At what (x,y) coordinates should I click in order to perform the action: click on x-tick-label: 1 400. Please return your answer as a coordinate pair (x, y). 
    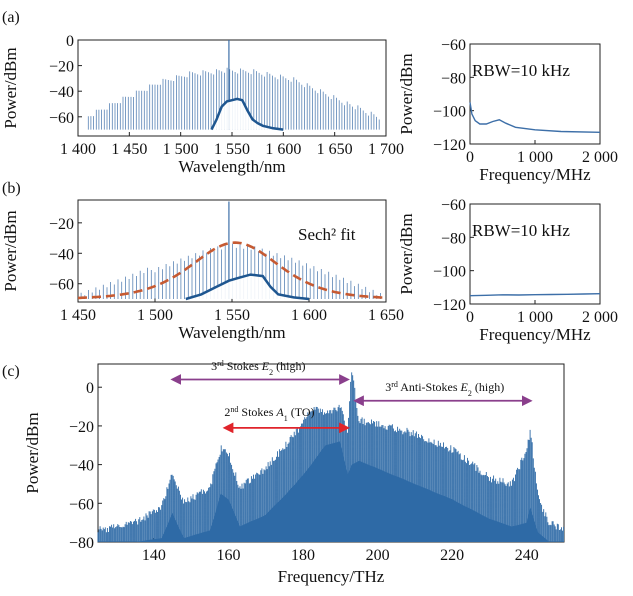
    Looking at the image, I should click on (78, 149).